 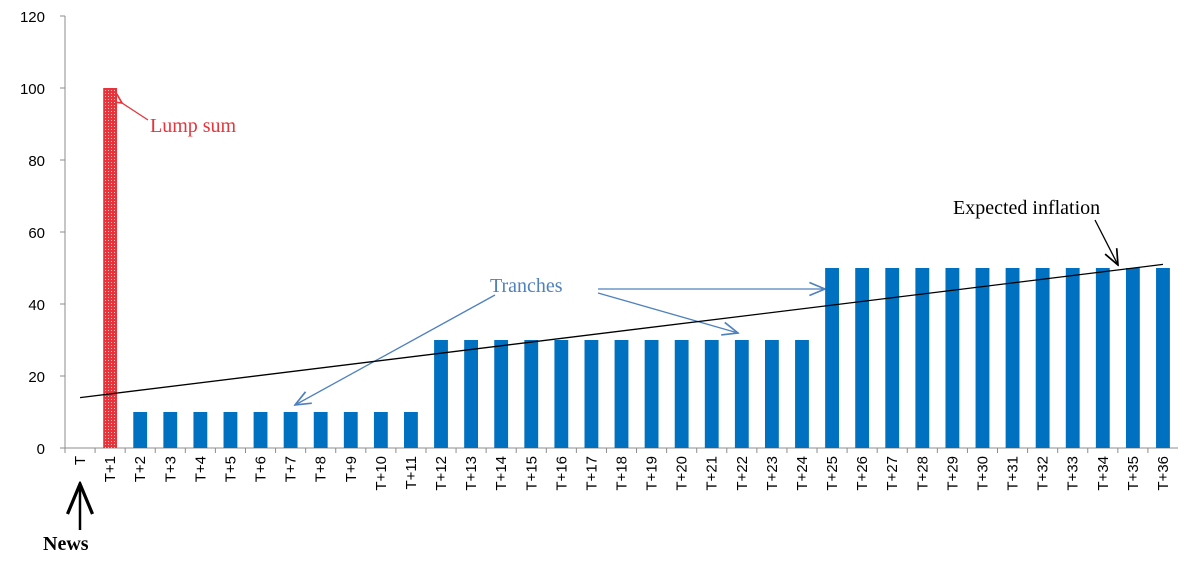 What do you see at coordinates (321, 469) in the screenshot?
I see `x-tick-label: T+8` at bounding box center [321, 469].